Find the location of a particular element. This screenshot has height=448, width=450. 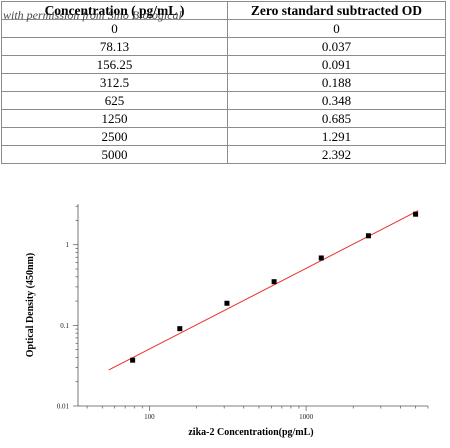

cell-od: 0.685 is located at coordinates (336, 118).